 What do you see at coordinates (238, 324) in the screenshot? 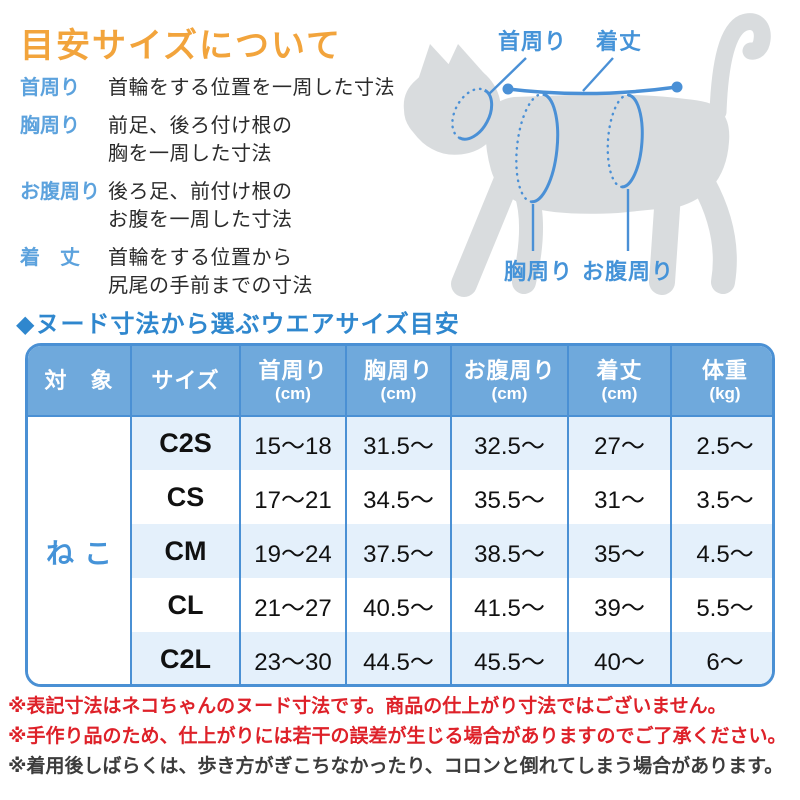
I see `size-table-heading: ◆ヌード寸法から選ぶウエアサイズ目安` at bounding box center [238, 324].